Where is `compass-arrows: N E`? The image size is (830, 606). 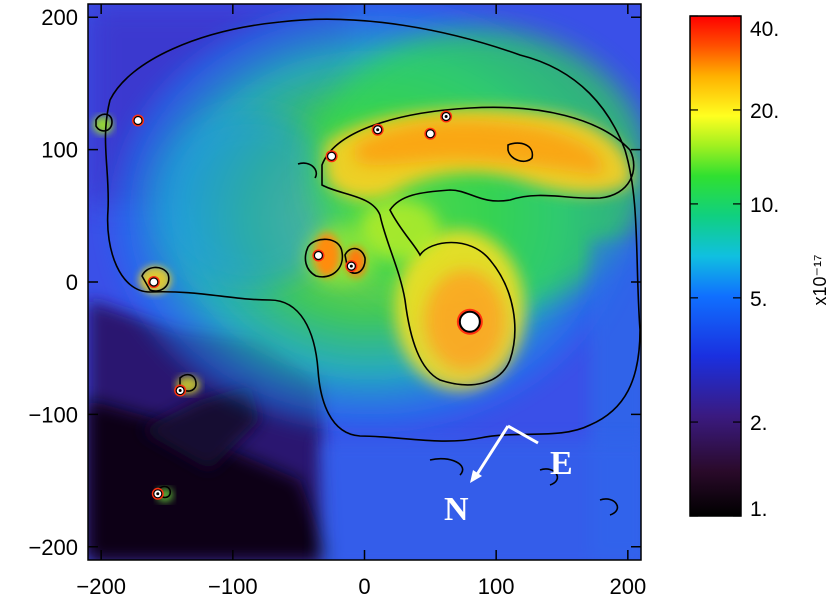 compass-arrows: N E is located at coordinates (508, 476).